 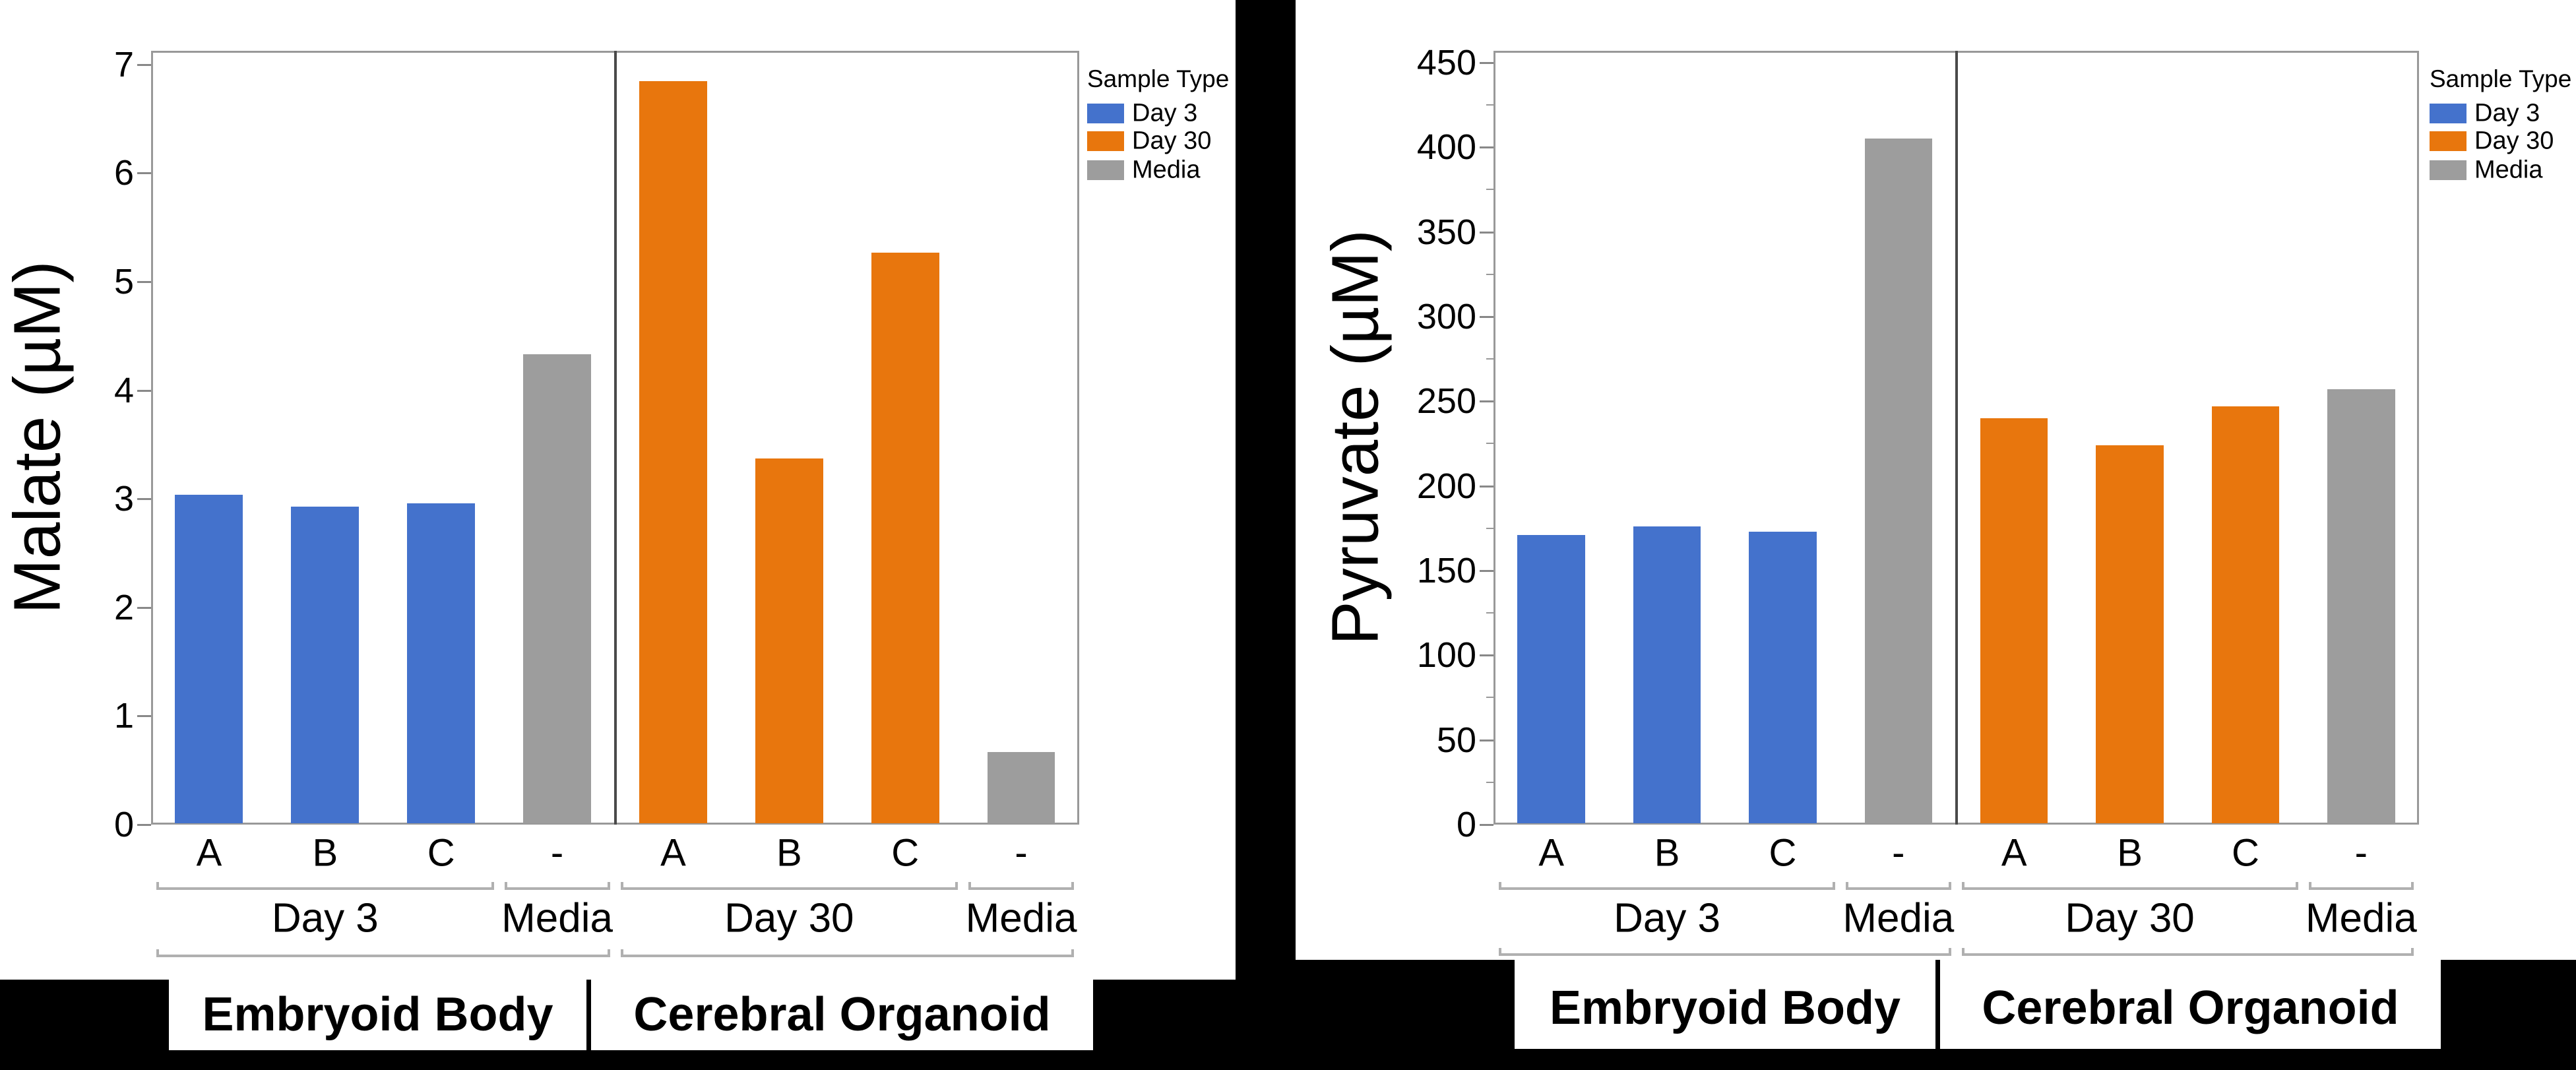 I want to click on malate-y-axis-title: Malate (µM), so click(x=37, y=437).